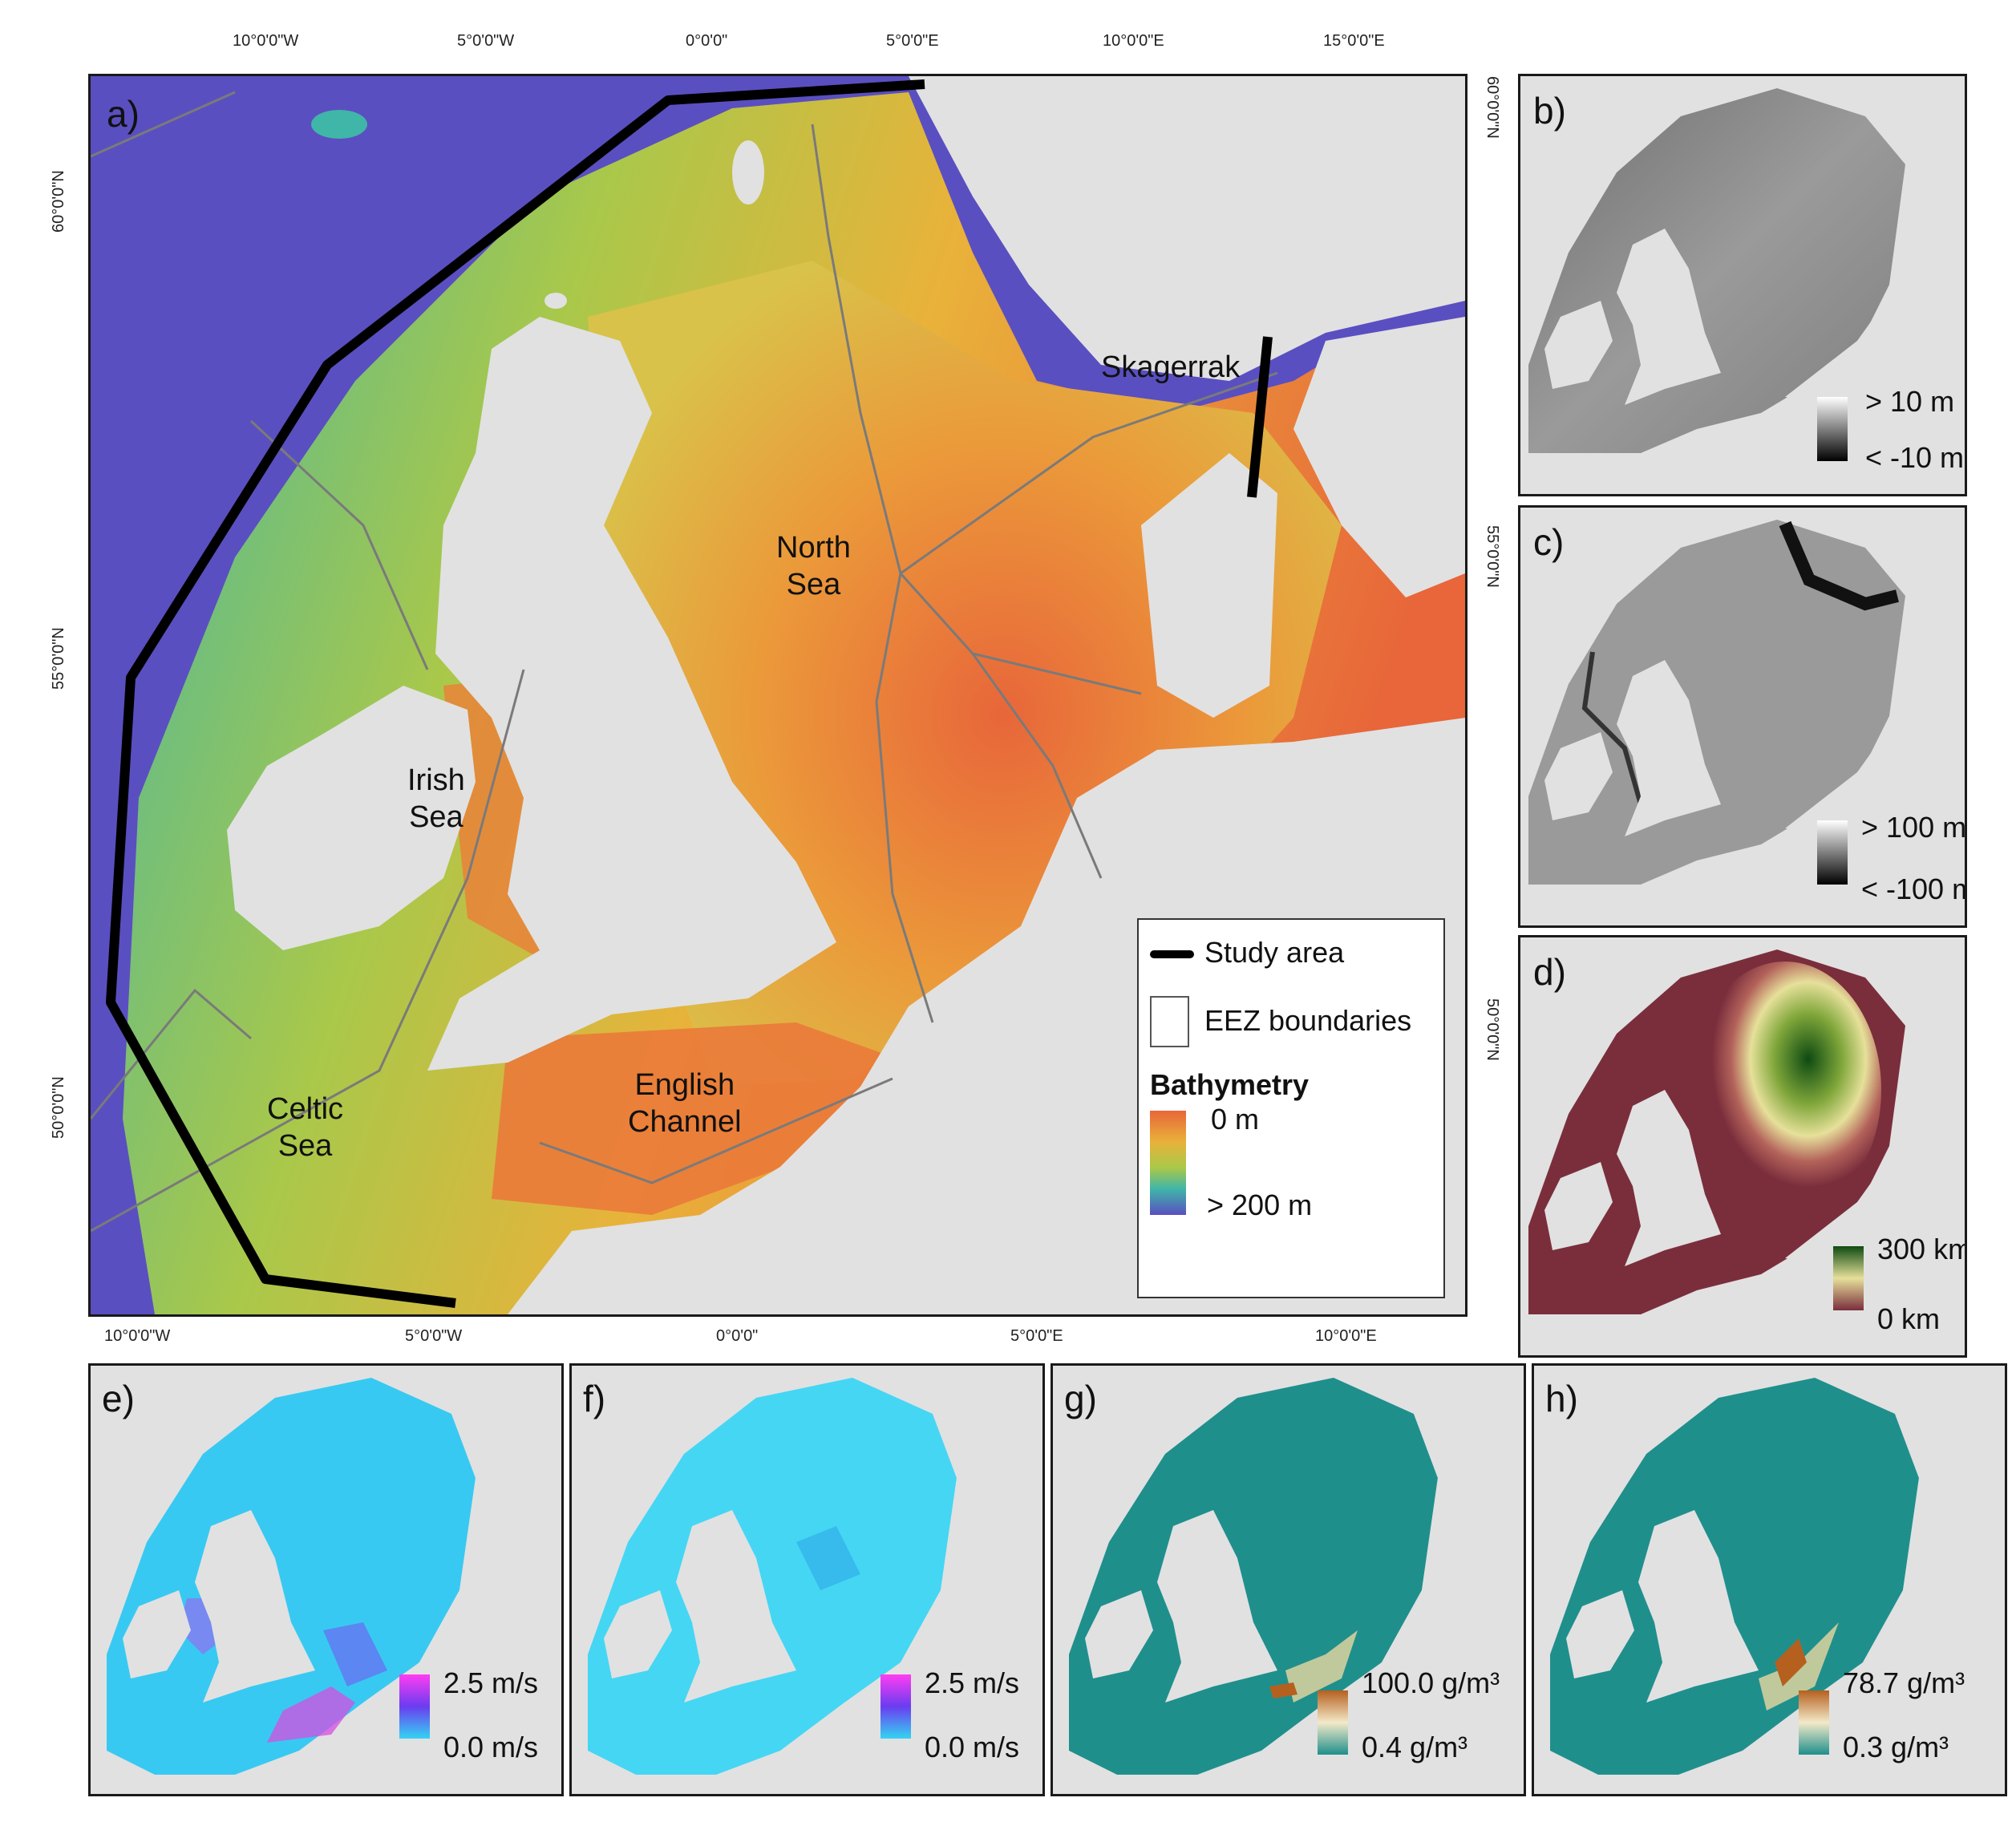 The width and height of the screenshot is (2016, 1822). What do you see at coordinates (972, 1683) in the screenshot?
I see `panel-f-legend-high: 2.5 m/s` at bounding box center [972, 1683].